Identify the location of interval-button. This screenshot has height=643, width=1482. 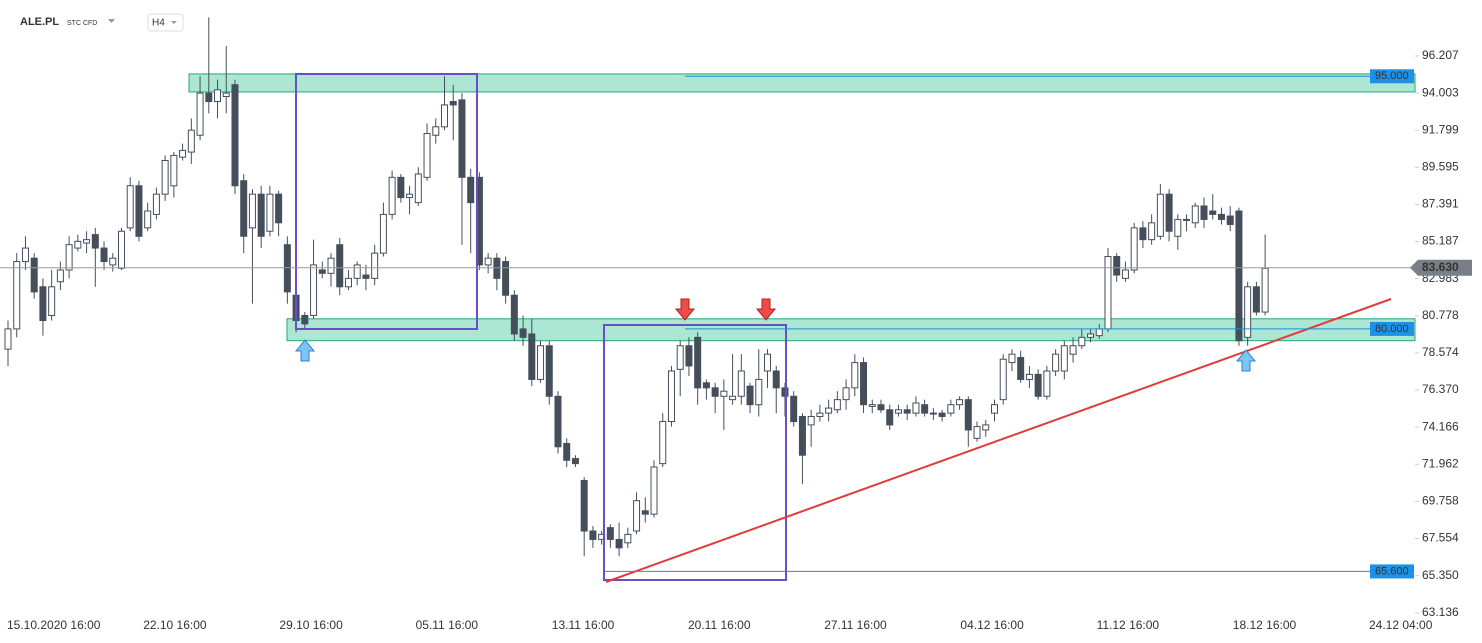
(165, 22).